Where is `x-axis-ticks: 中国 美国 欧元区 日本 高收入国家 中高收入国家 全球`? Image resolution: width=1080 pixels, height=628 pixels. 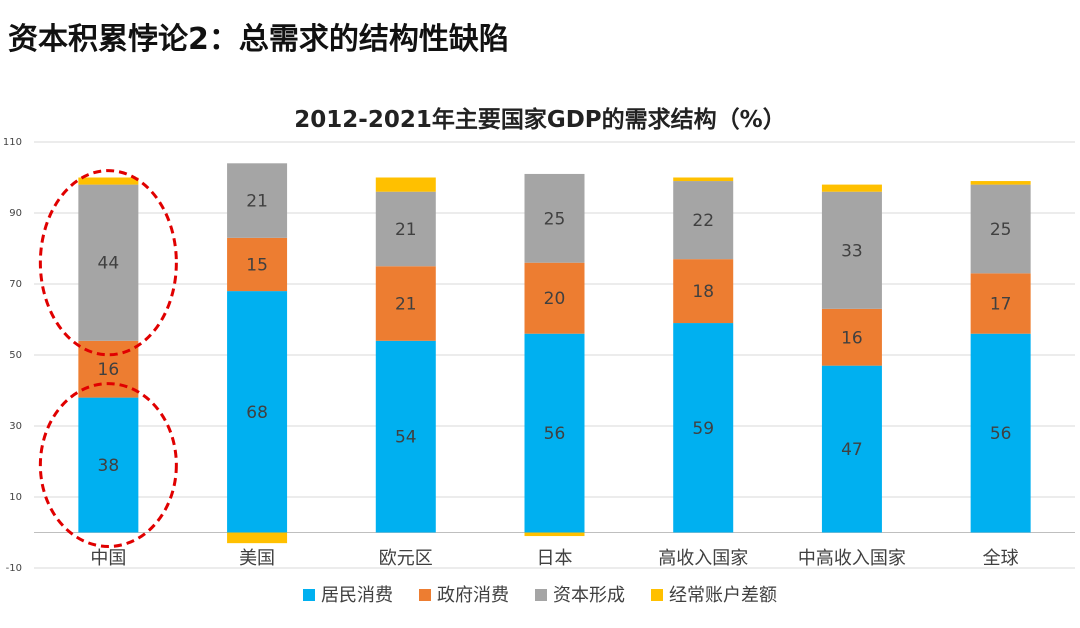
x-axis-ticks: 中国 美国 欧元区 日本 高收入国家 中高收入国家 全球 is located at coordinates (554, 558).